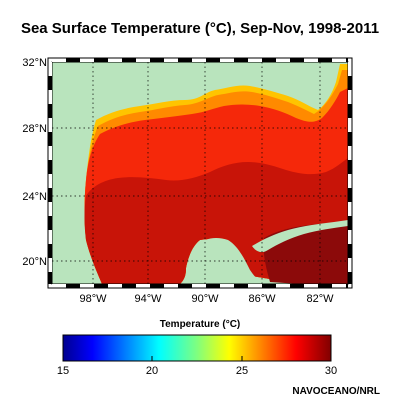 The image size is (400, 400). I want to click on lon-label-86w: 86°W, so click(262, 299).